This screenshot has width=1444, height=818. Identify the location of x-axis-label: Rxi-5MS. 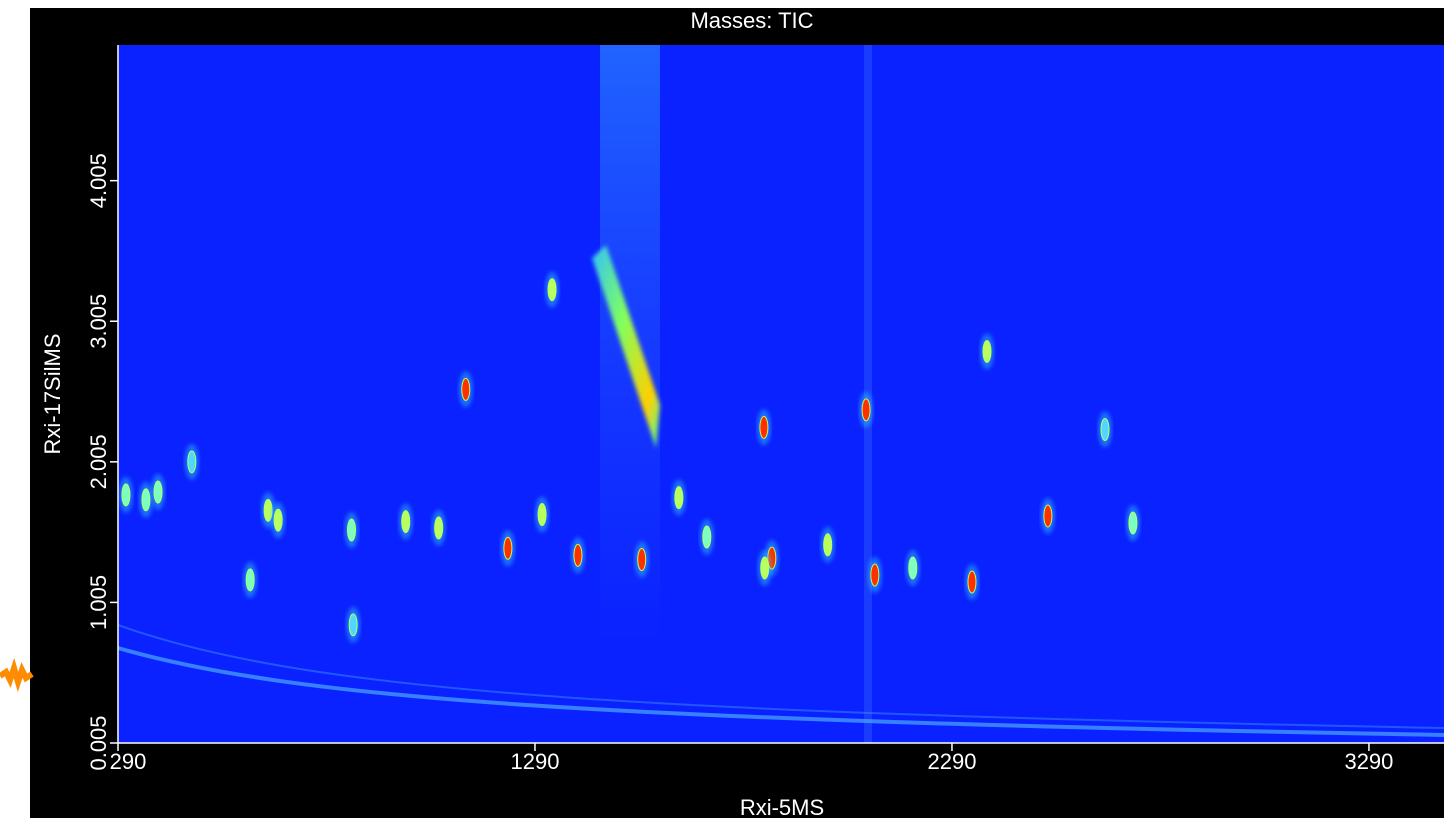
(782, 806).